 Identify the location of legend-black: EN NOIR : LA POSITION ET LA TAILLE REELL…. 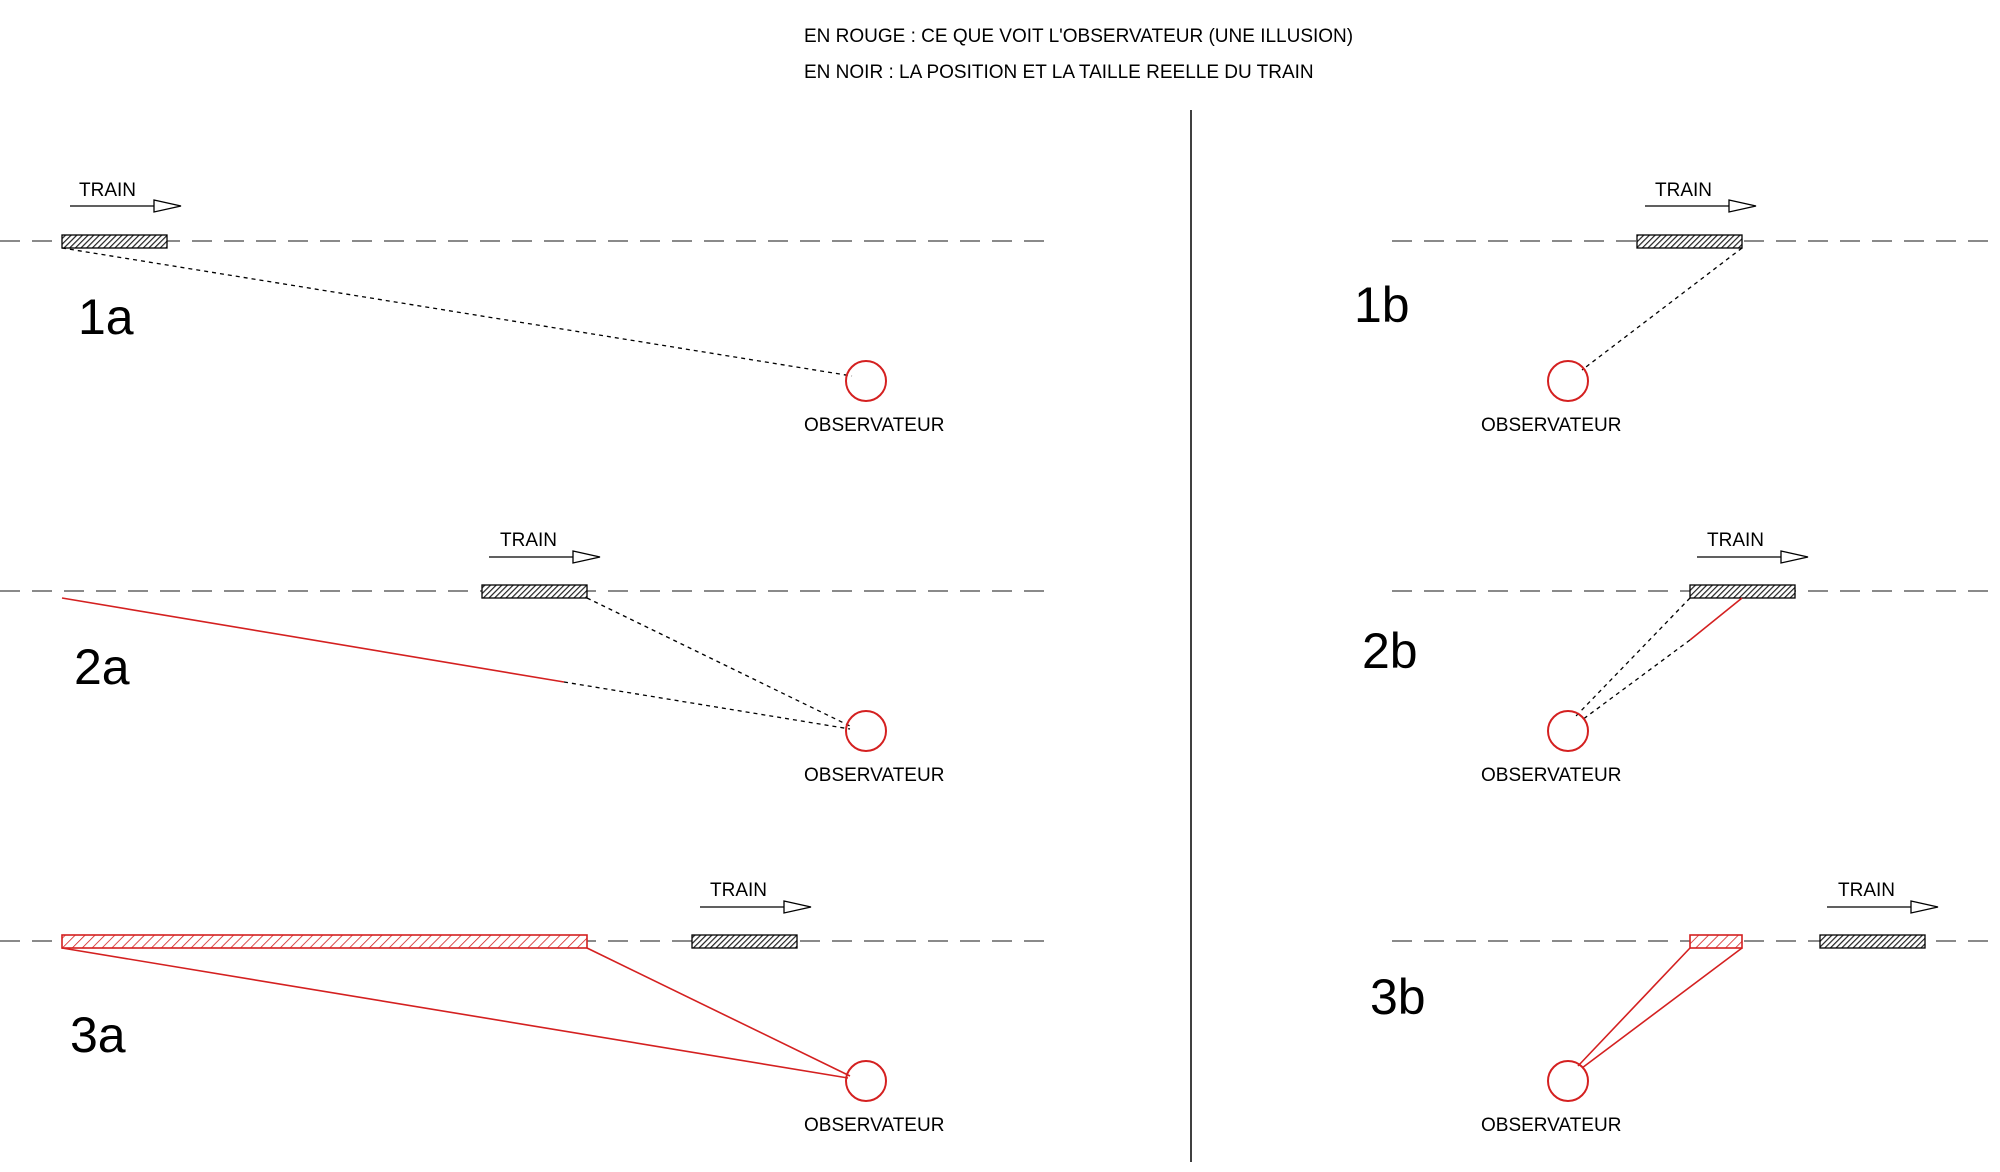
(1059, 72).